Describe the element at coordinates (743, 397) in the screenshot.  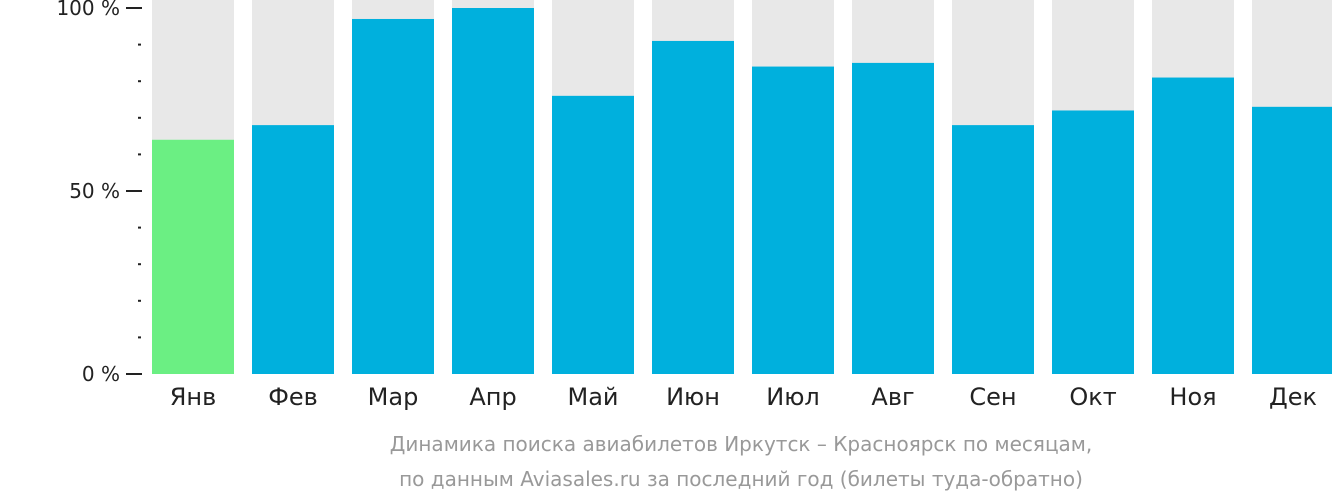
I see `x-axis-labels: Янв Фев Мар Апр Май Июн Июл Авг Сен Окт Ноя Дек` at that location.